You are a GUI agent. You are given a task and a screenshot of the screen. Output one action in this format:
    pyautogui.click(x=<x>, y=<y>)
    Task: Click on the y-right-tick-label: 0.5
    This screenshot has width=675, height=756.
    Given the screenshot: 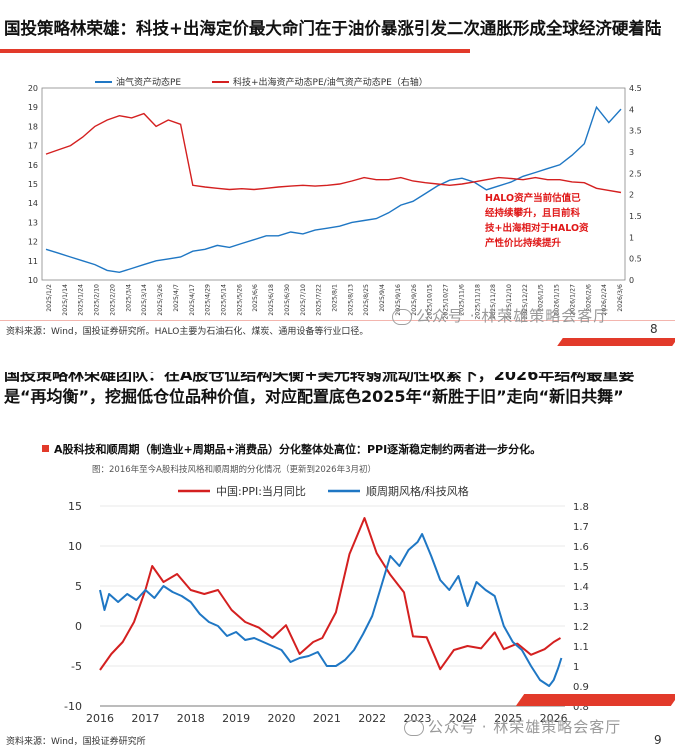 What is the action you would take?
    pyautogui.click(x=635, y=259)
    